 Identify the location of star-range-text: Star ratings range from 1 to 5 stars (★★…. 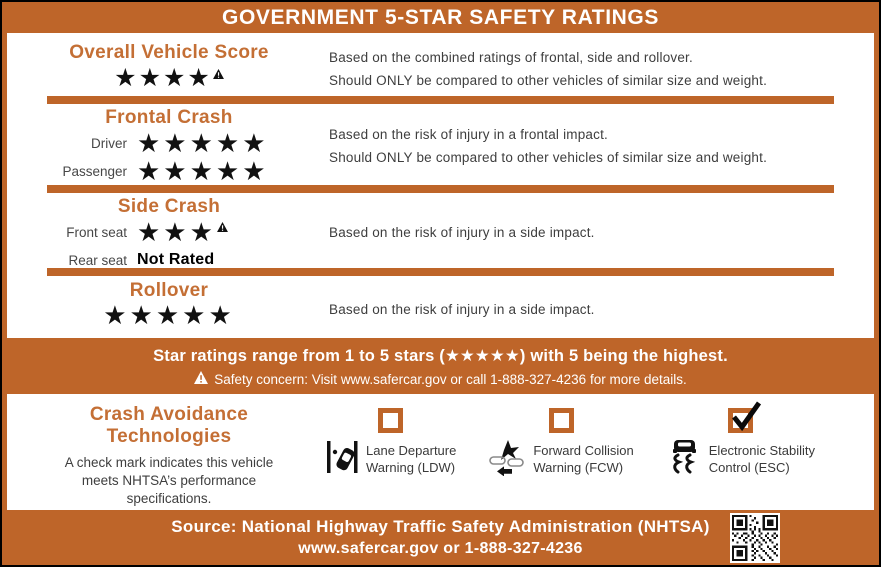
(440, 356).